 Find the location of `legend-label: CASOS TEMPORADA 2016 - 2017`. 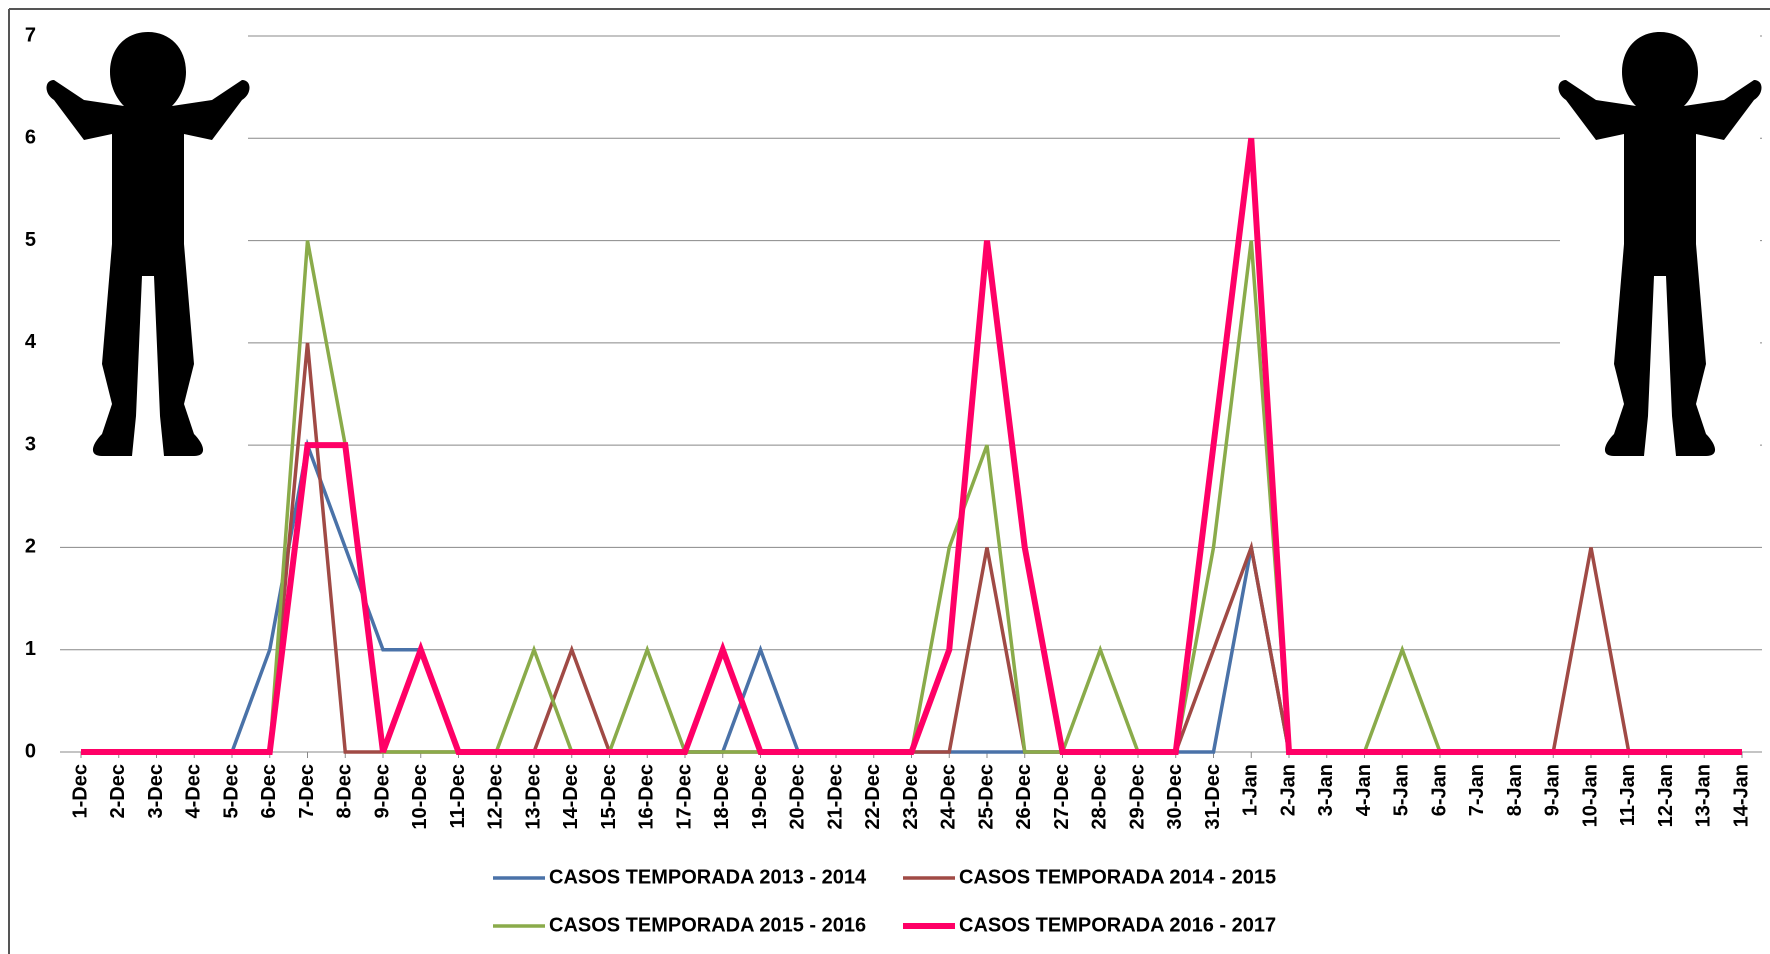

legend-label: CASOS TEMPORADA 2016 - 2017 is located at coordinates (1117, 925).